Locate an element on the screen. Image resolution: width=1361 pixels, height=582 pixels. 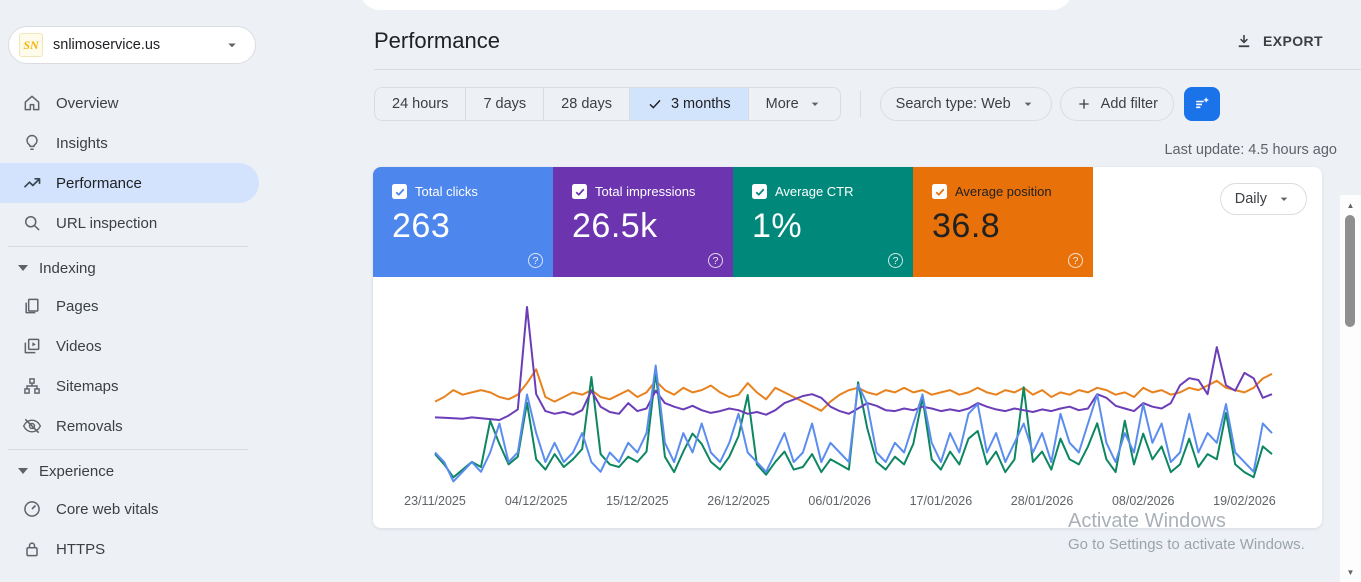
search-type-dropdown: Search type: Web is located at coordinates (965, 104).